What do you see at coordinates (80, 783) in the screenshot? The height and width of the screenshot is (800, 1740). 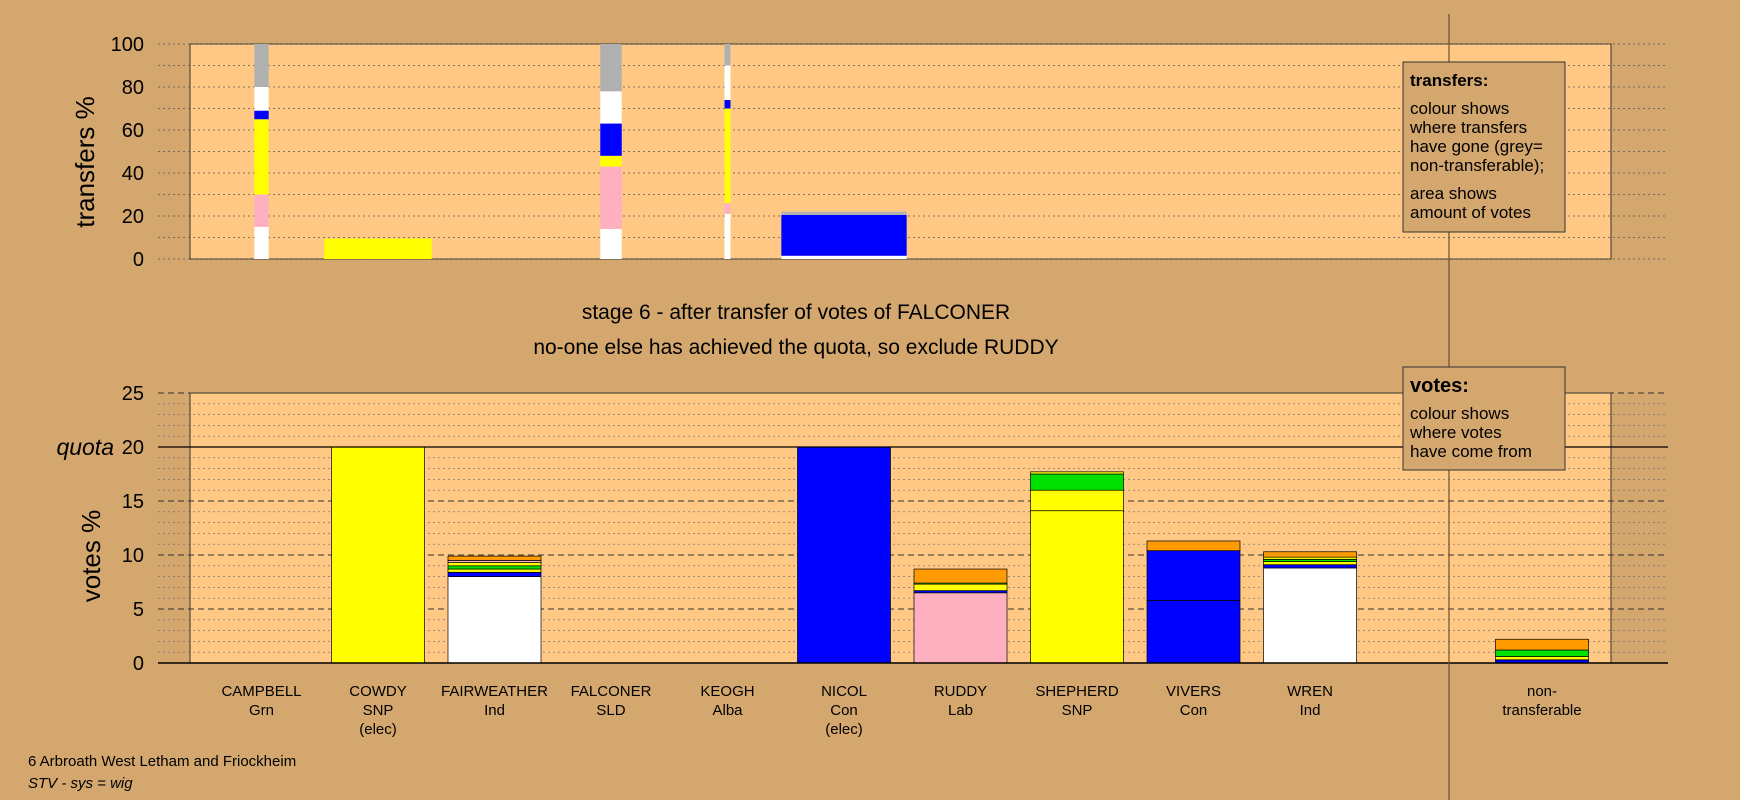 I see `system-label: STV - sys = wig` at bounding box center [80, 783].